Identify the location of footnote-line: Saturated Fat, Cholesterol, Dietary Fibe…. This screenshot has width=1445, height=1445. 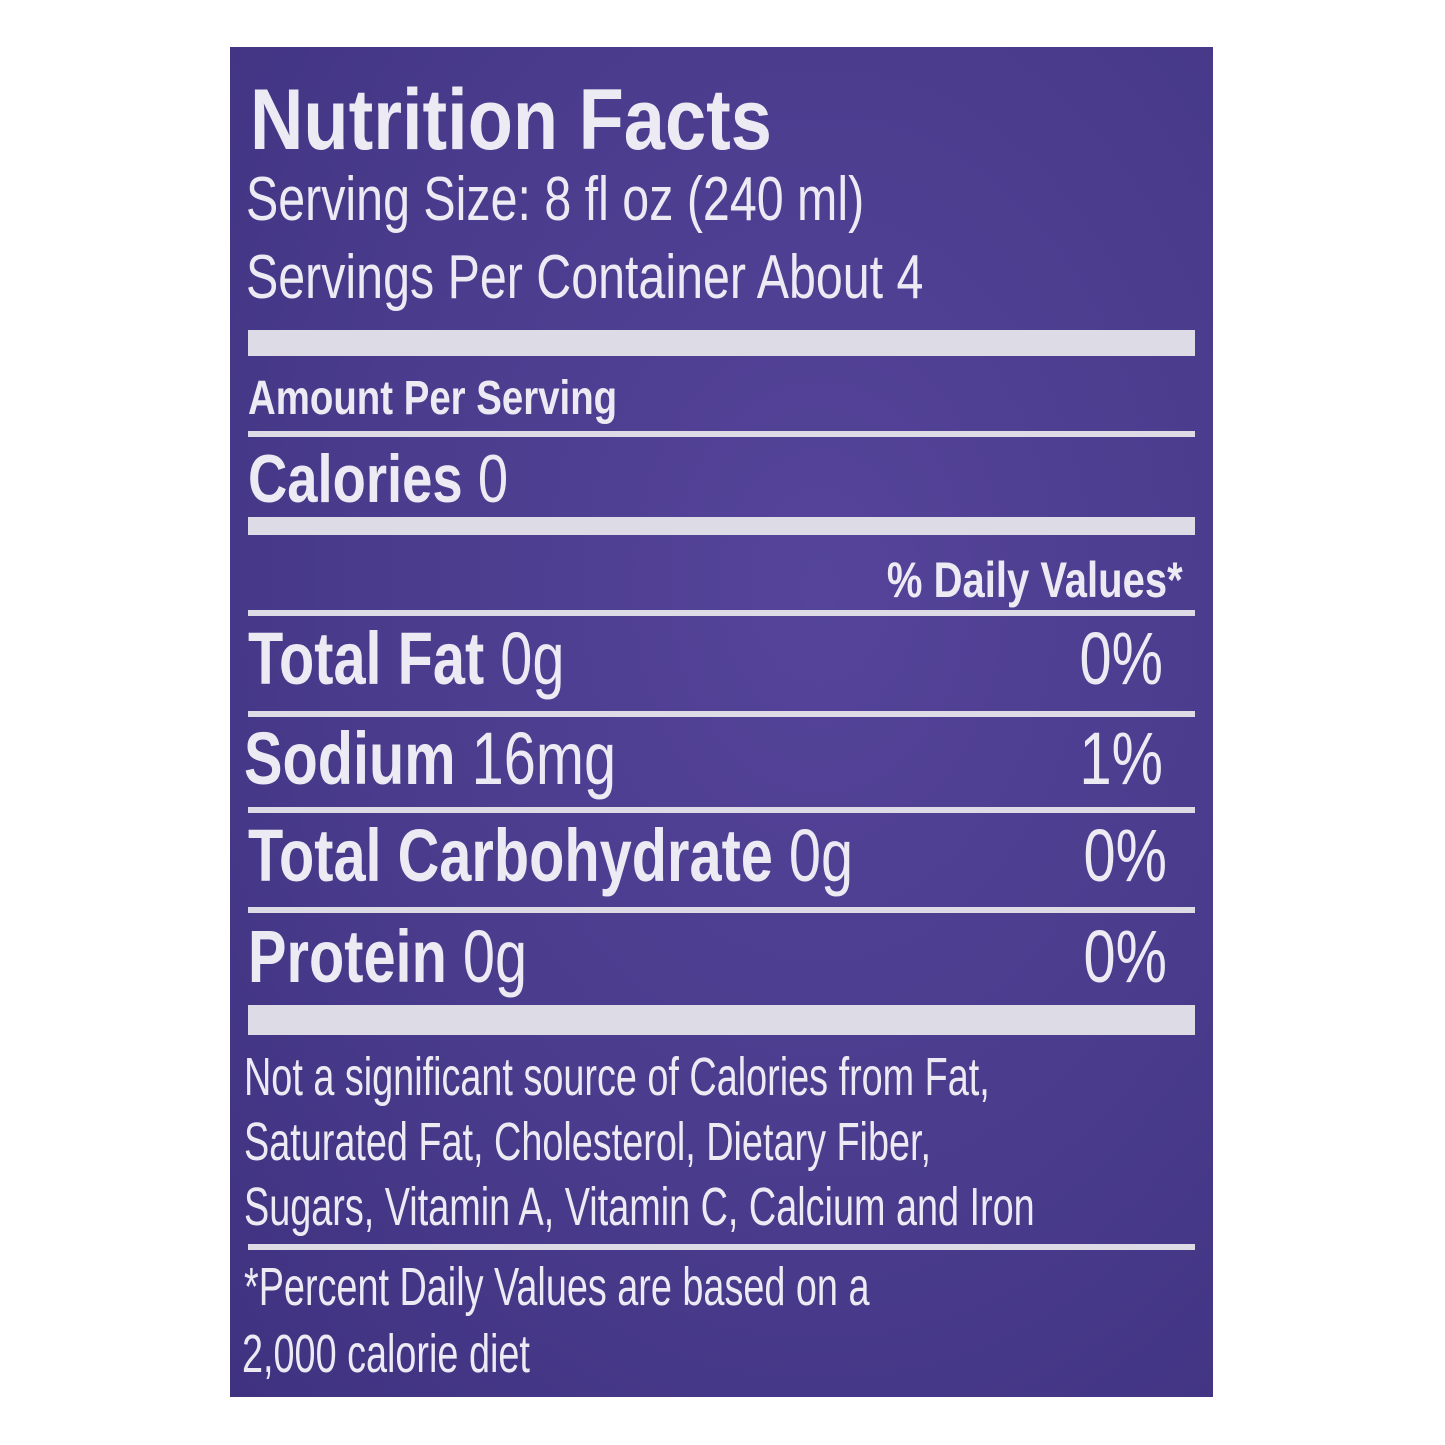
(588, 1142).